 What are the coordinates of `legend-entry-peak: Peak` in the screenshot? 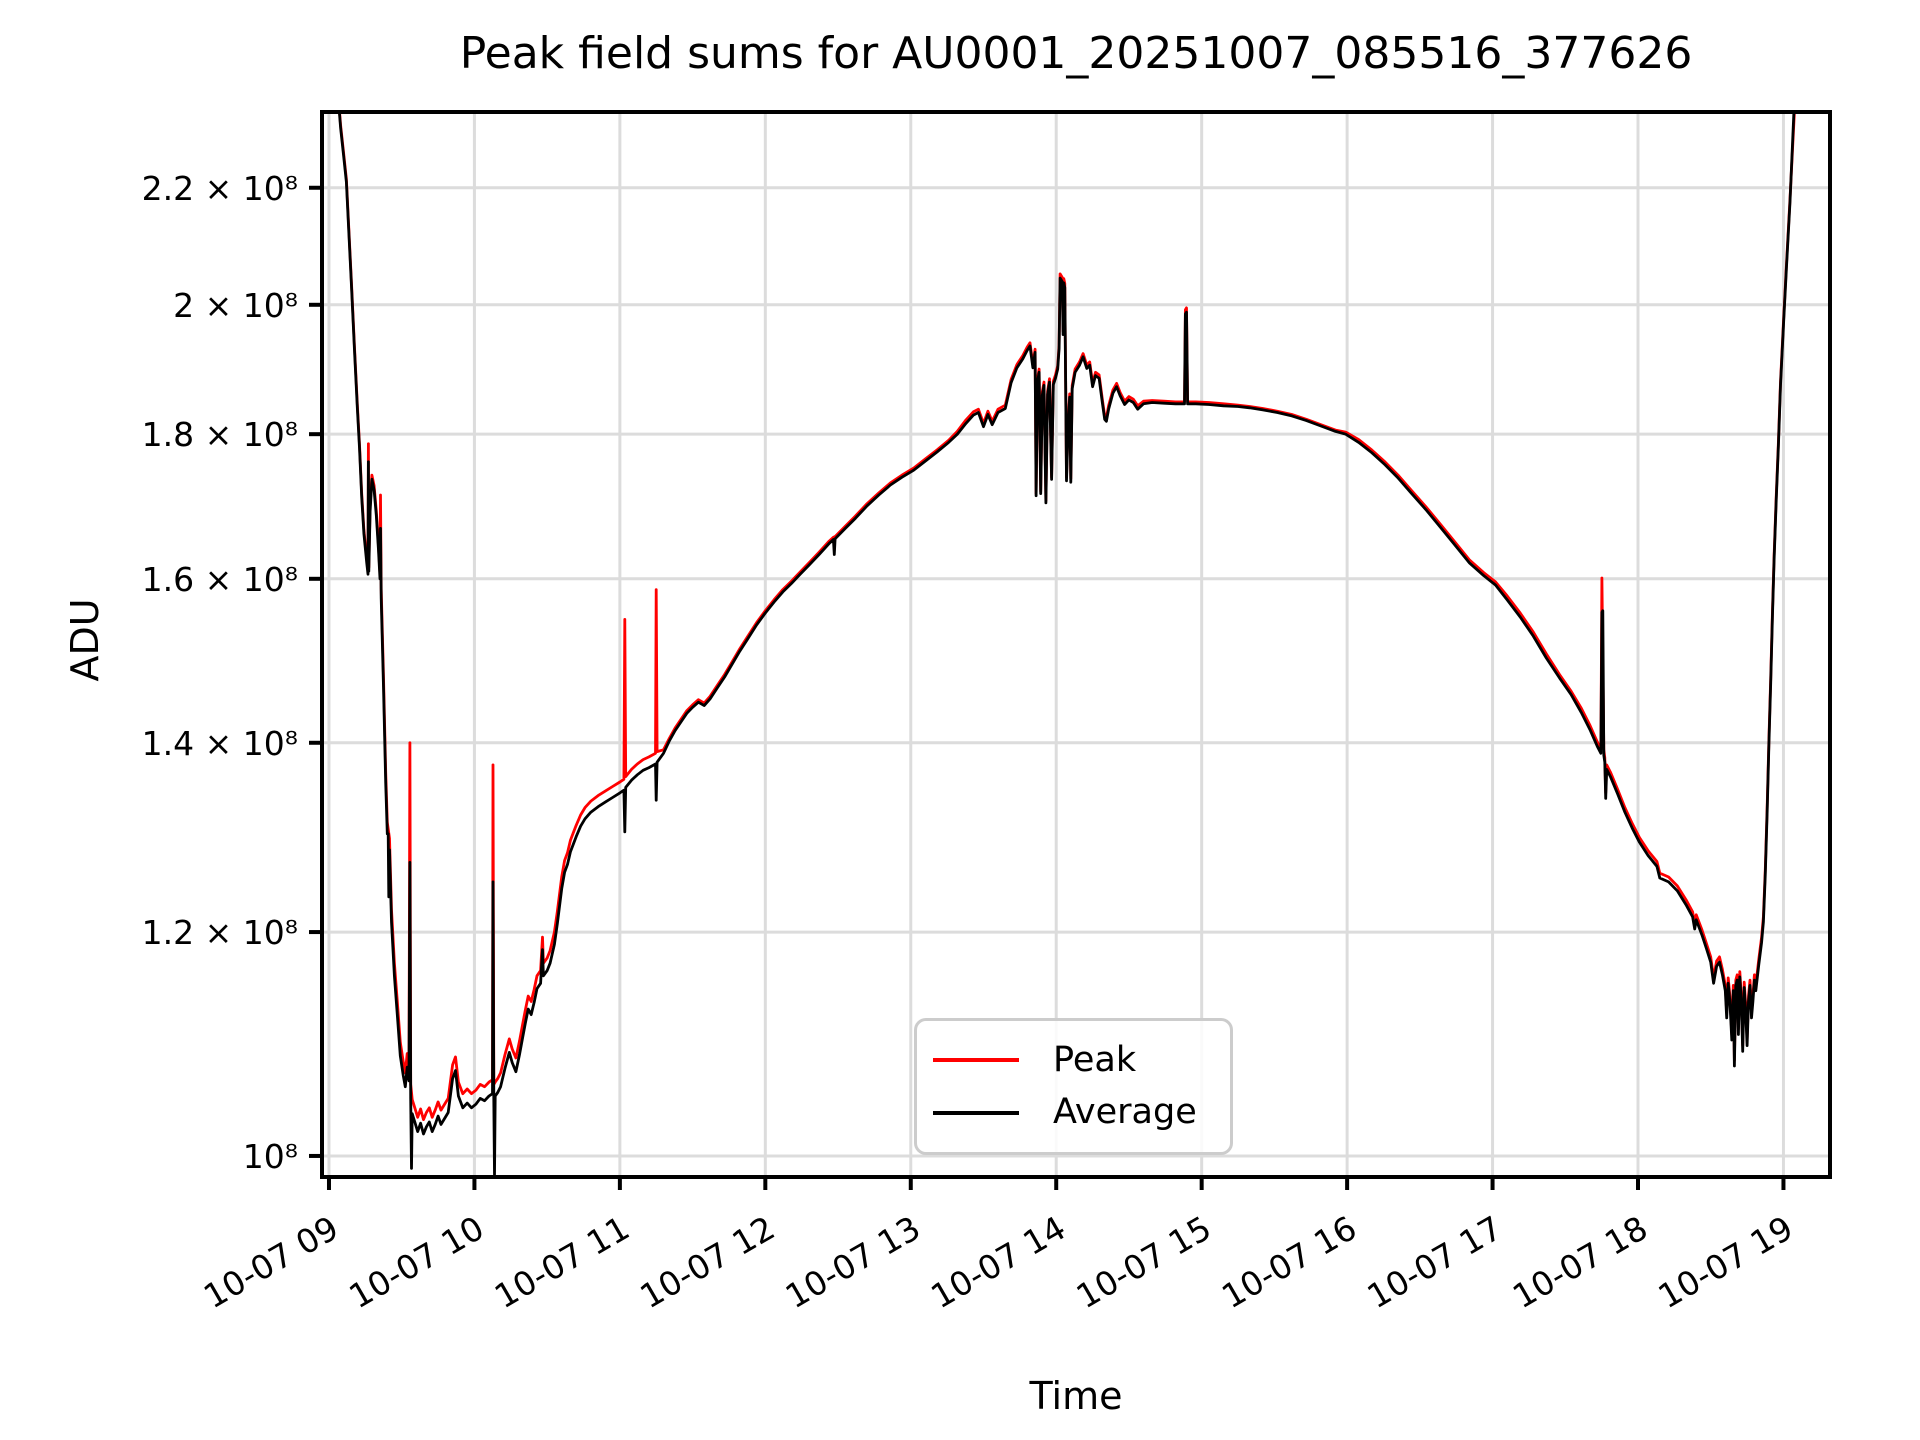 It's located at (1073, 1059).